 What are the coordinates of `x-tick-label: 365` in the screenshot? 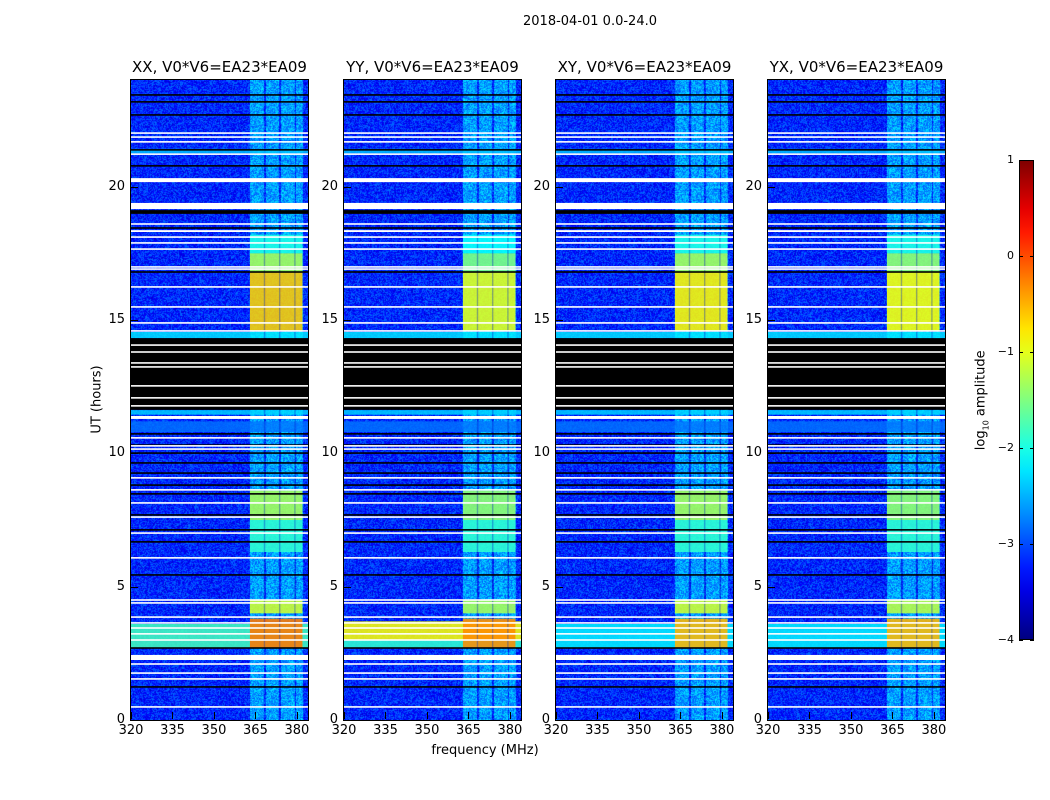 It's located at (468, 730).